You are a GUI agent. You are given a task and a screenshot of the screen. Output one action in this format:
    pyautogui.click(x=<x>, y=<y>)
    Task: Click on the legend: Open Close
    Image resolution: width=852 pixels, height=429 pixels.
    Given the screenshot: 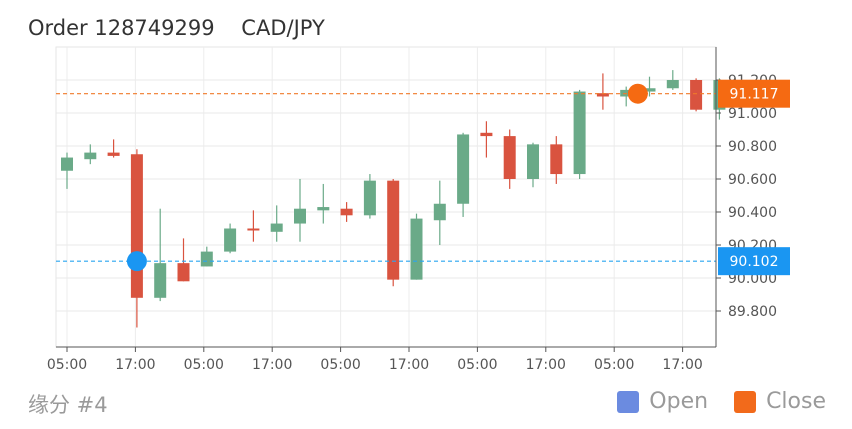 What is the action you would take?
    pyautogui.click(x=721, y=401)
    